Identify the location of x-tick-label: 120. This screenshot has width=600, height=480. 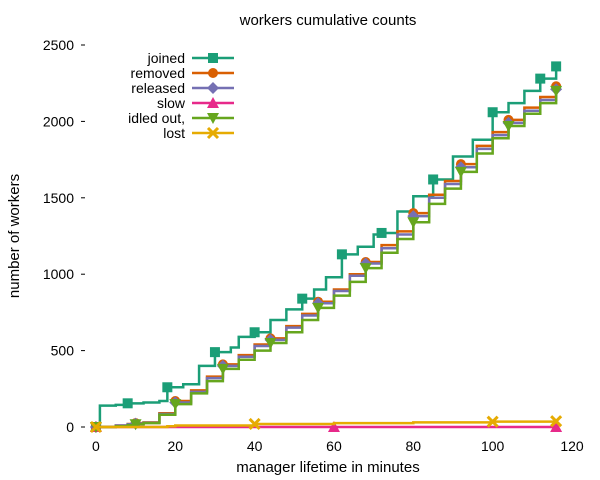
(572, 446).